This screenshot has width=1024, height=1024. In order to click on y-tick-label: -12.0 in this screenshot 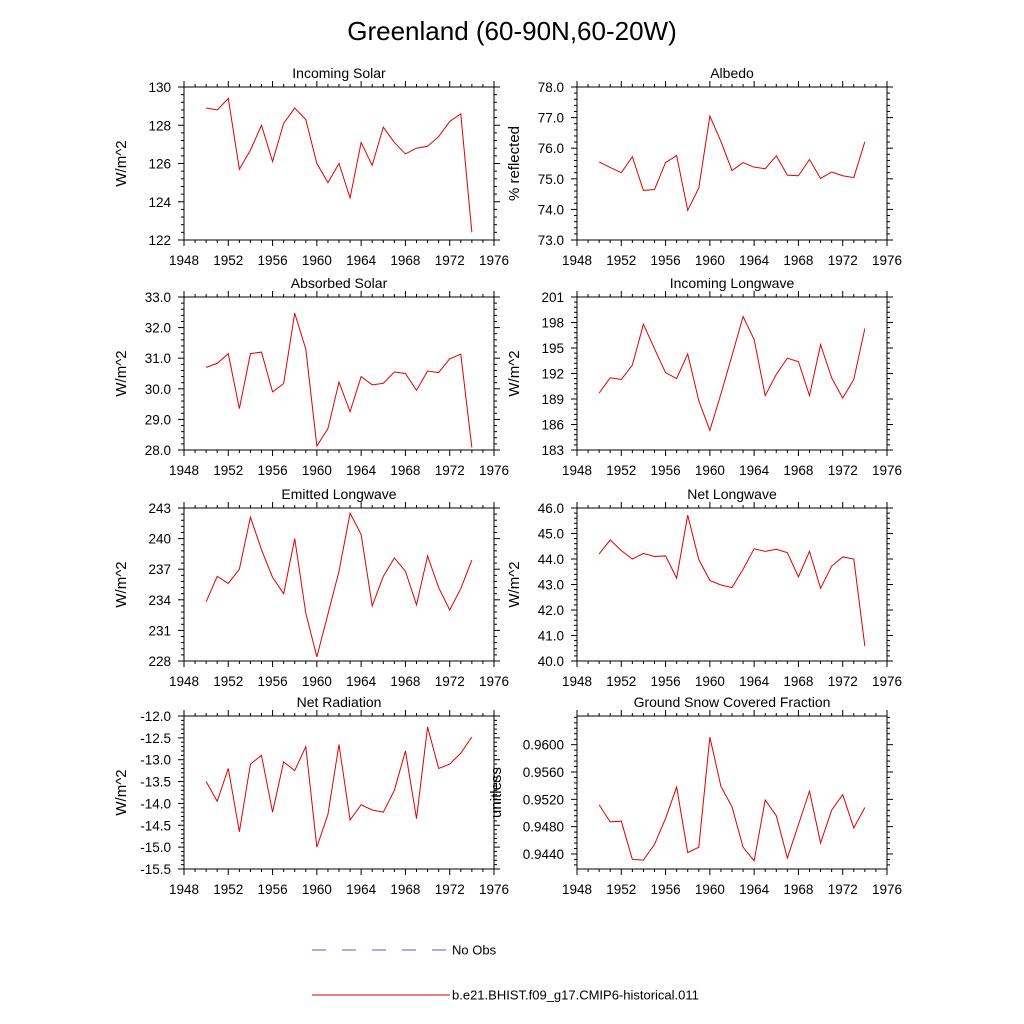, I will do `click(155, 716)`.